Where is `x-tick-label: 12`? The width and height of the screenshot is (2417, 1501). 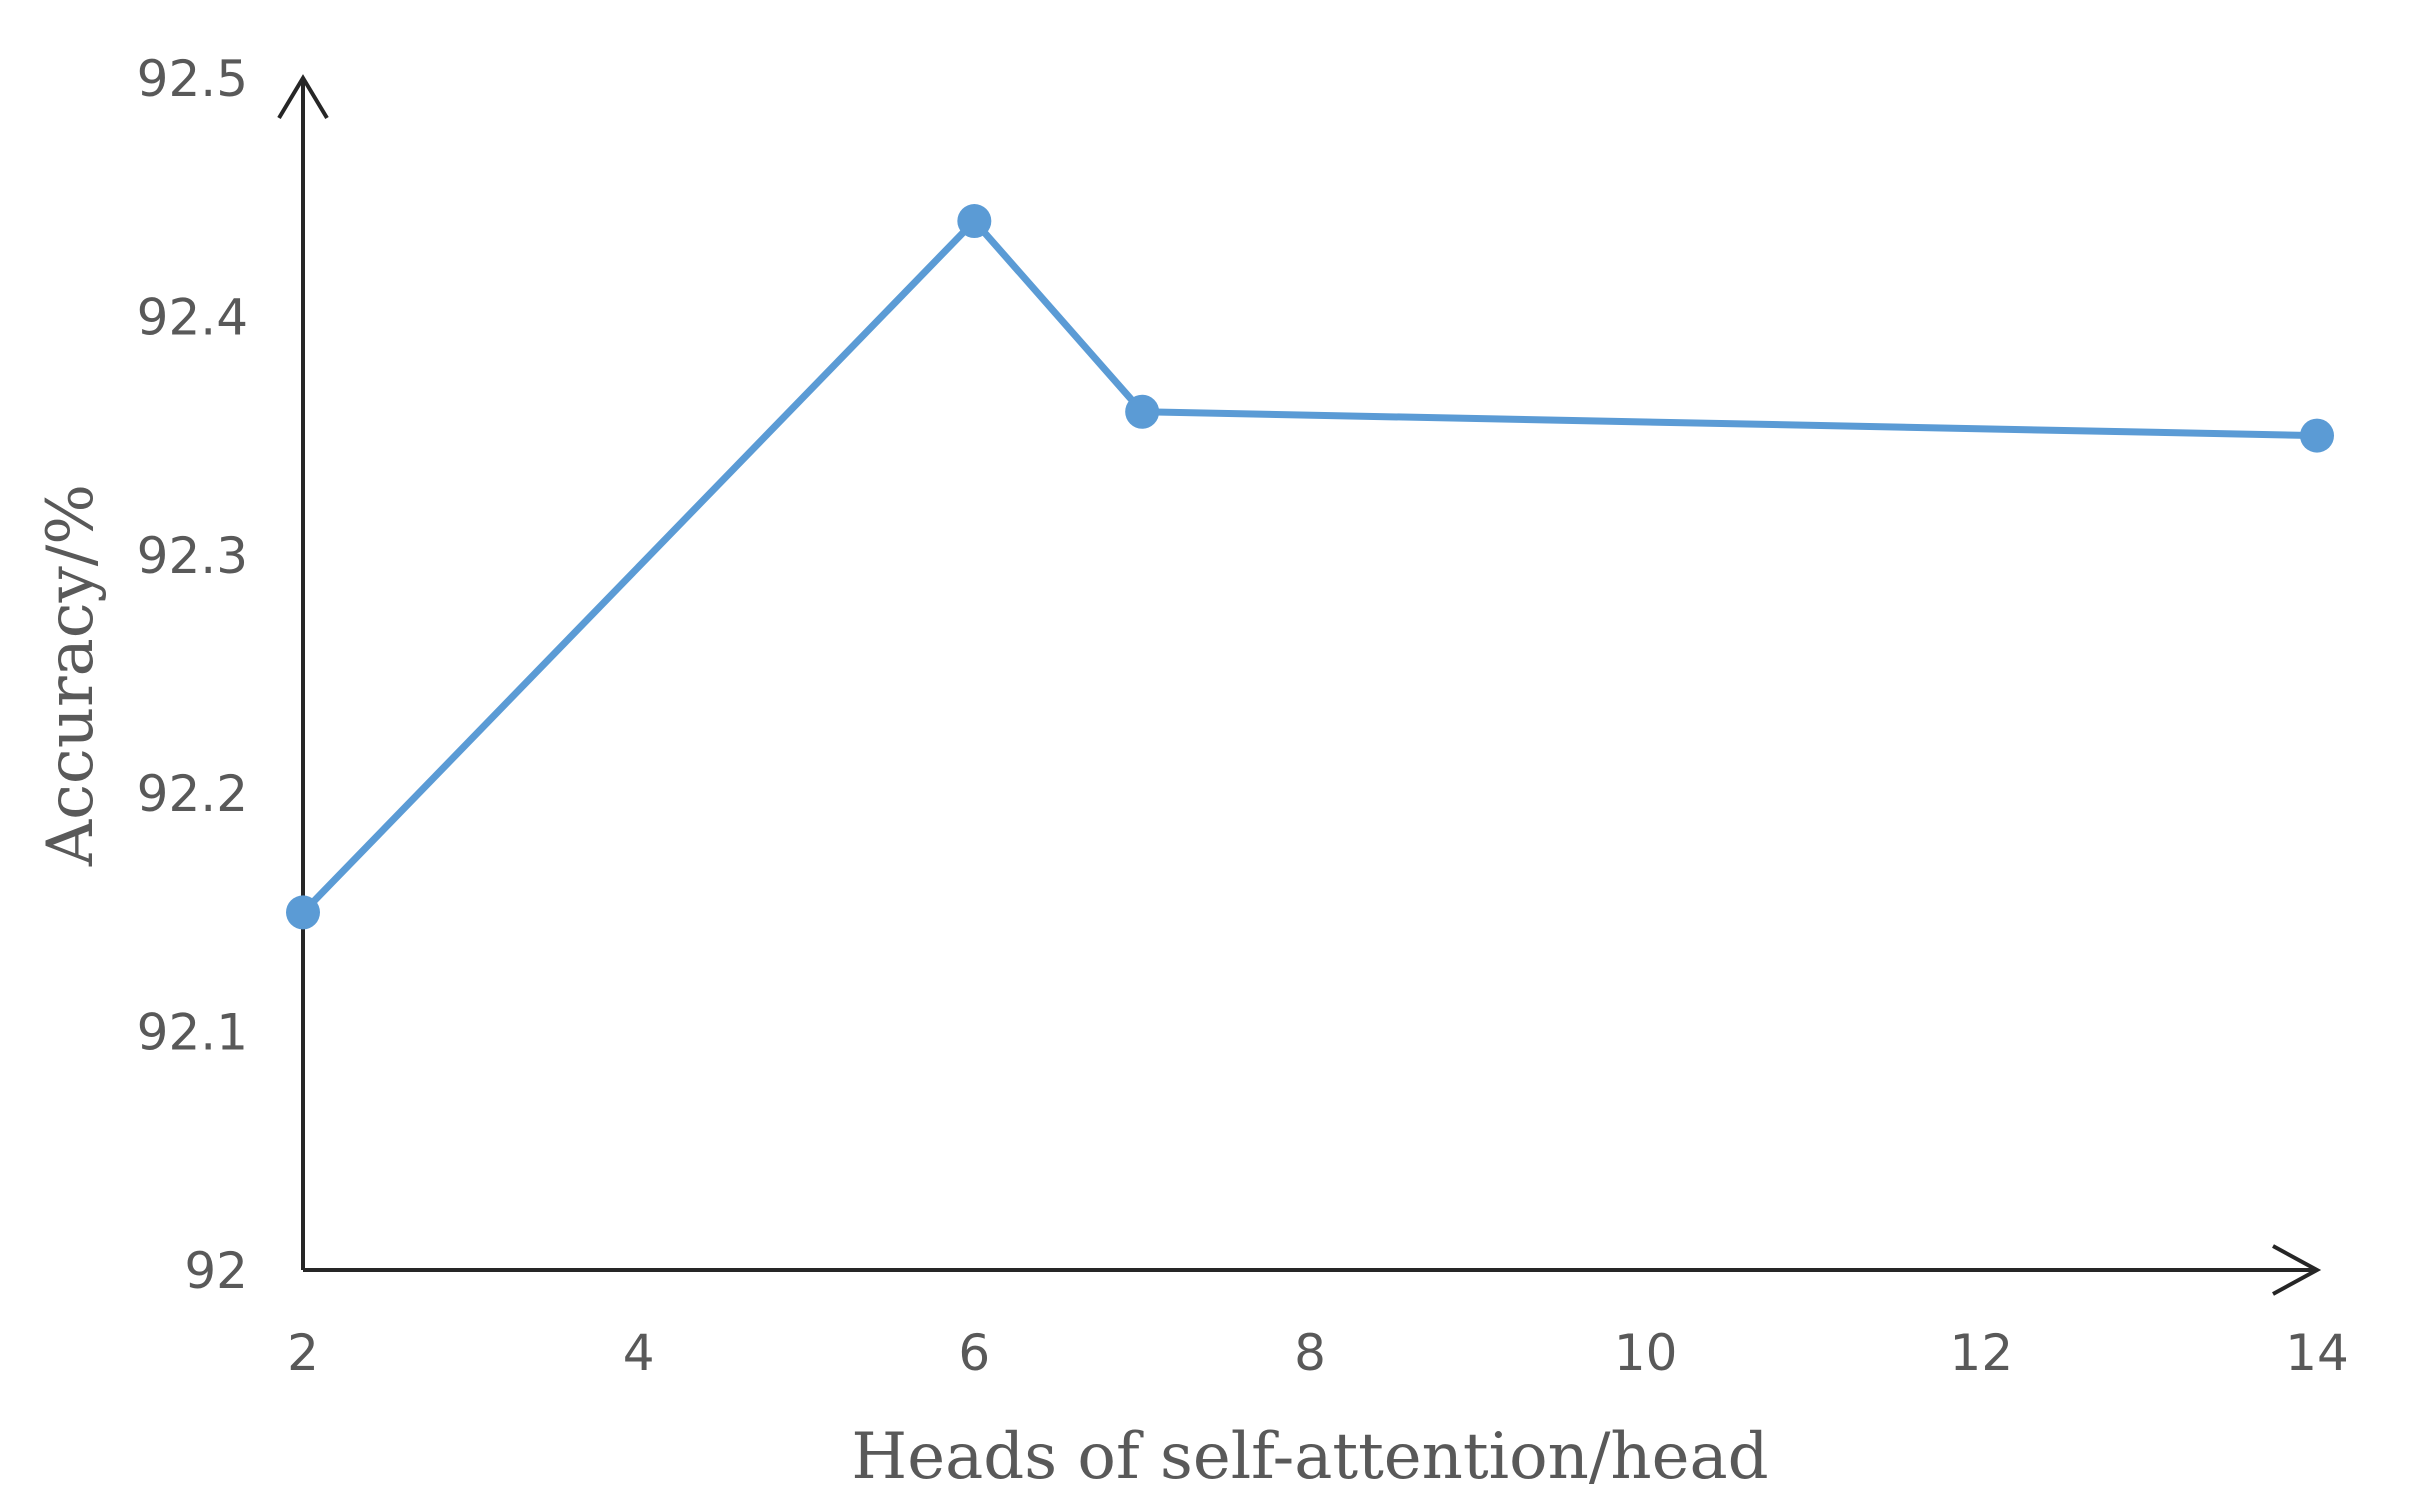
x-tick-label: 12 is located at coordinates (1982, 1353).